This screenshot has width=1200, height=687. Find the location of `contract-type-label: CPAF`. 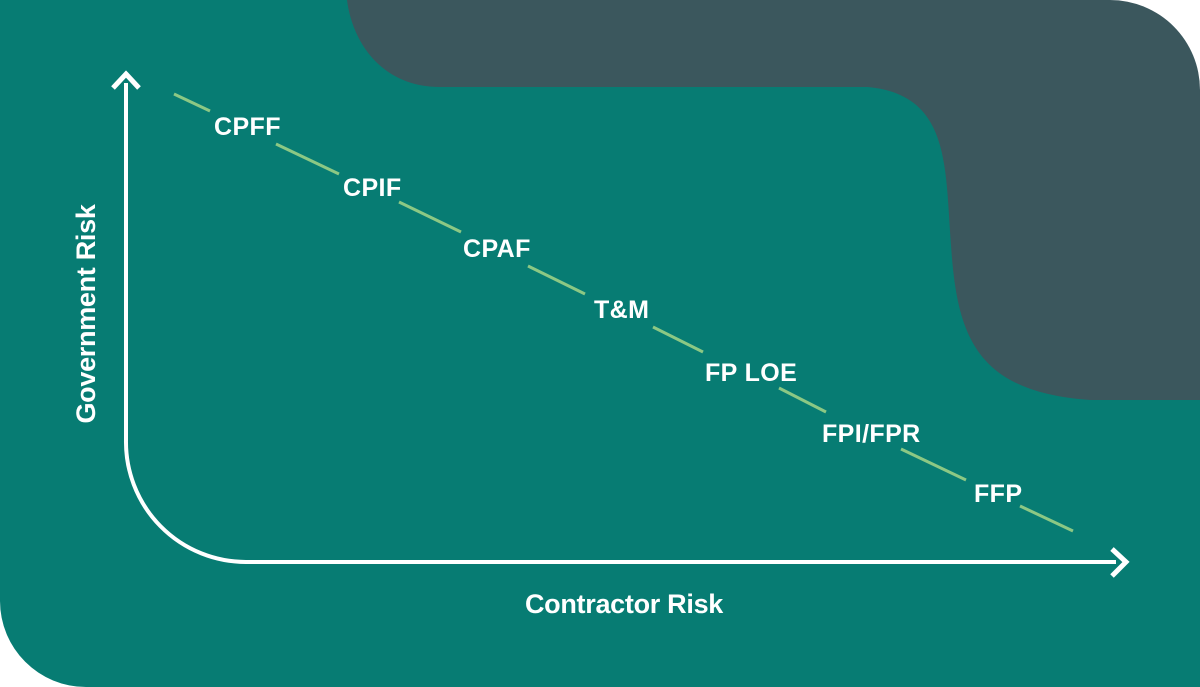

contract-type-label: CPAF is located at coordinates (497, 249).